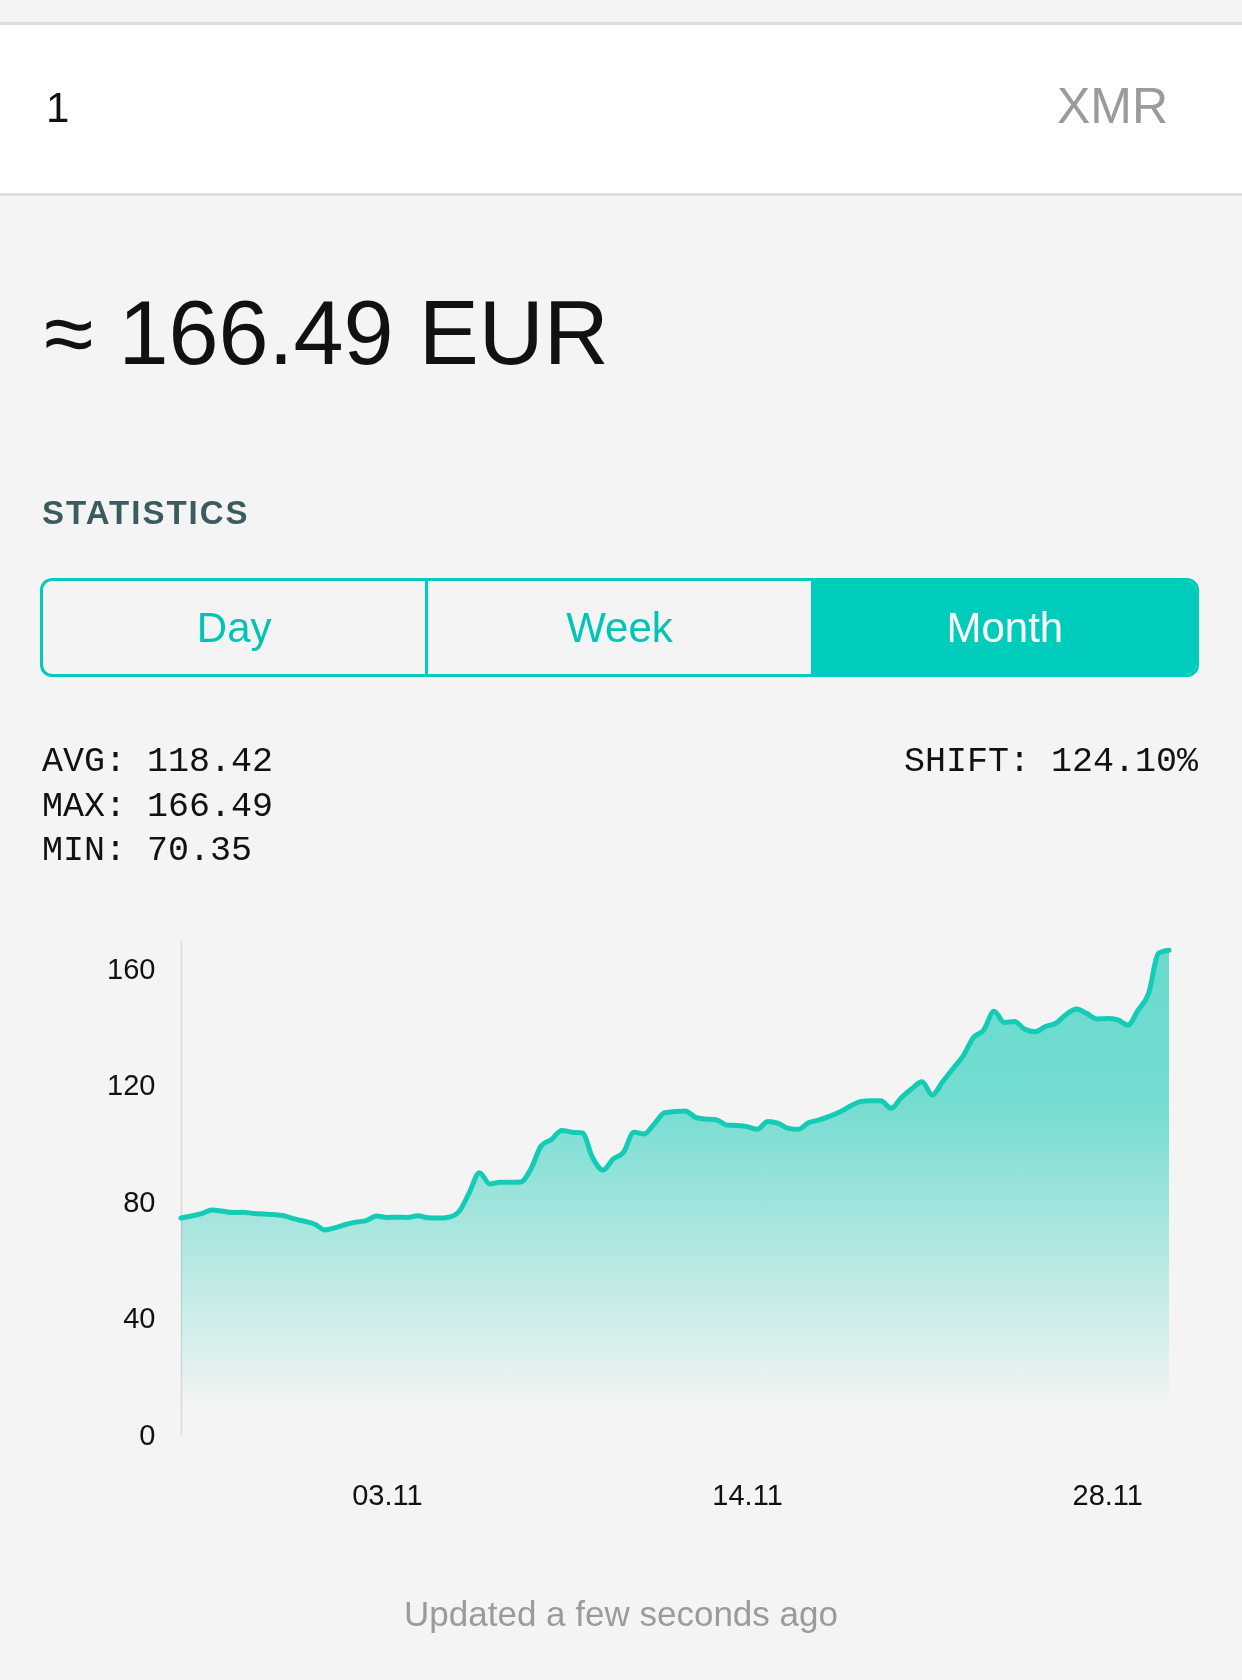  I want to click on x-tick-label: 28.11, so click(1107, 1494).